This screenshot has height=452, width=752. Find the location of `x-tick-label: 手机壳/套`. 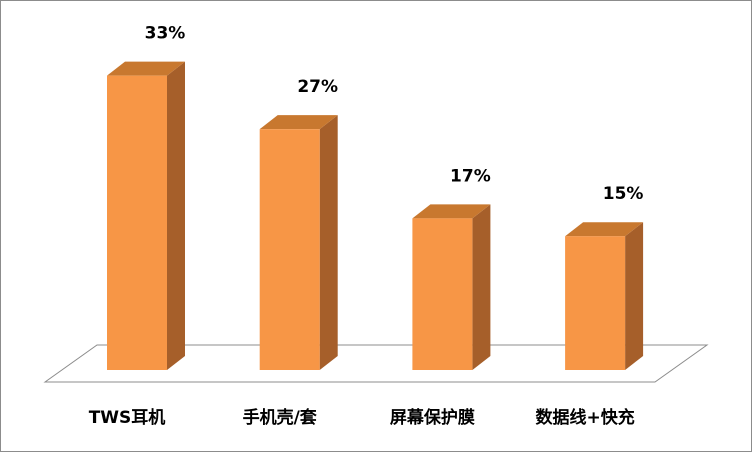

x-tick-label: 手机壳/套 is located at coordinates (280, 417).